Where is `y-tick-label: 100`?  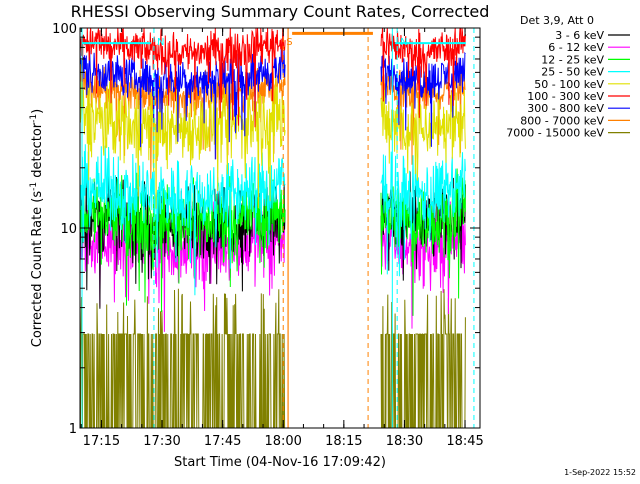
y-tick-label: 100 is located at coordinates (64, 29).